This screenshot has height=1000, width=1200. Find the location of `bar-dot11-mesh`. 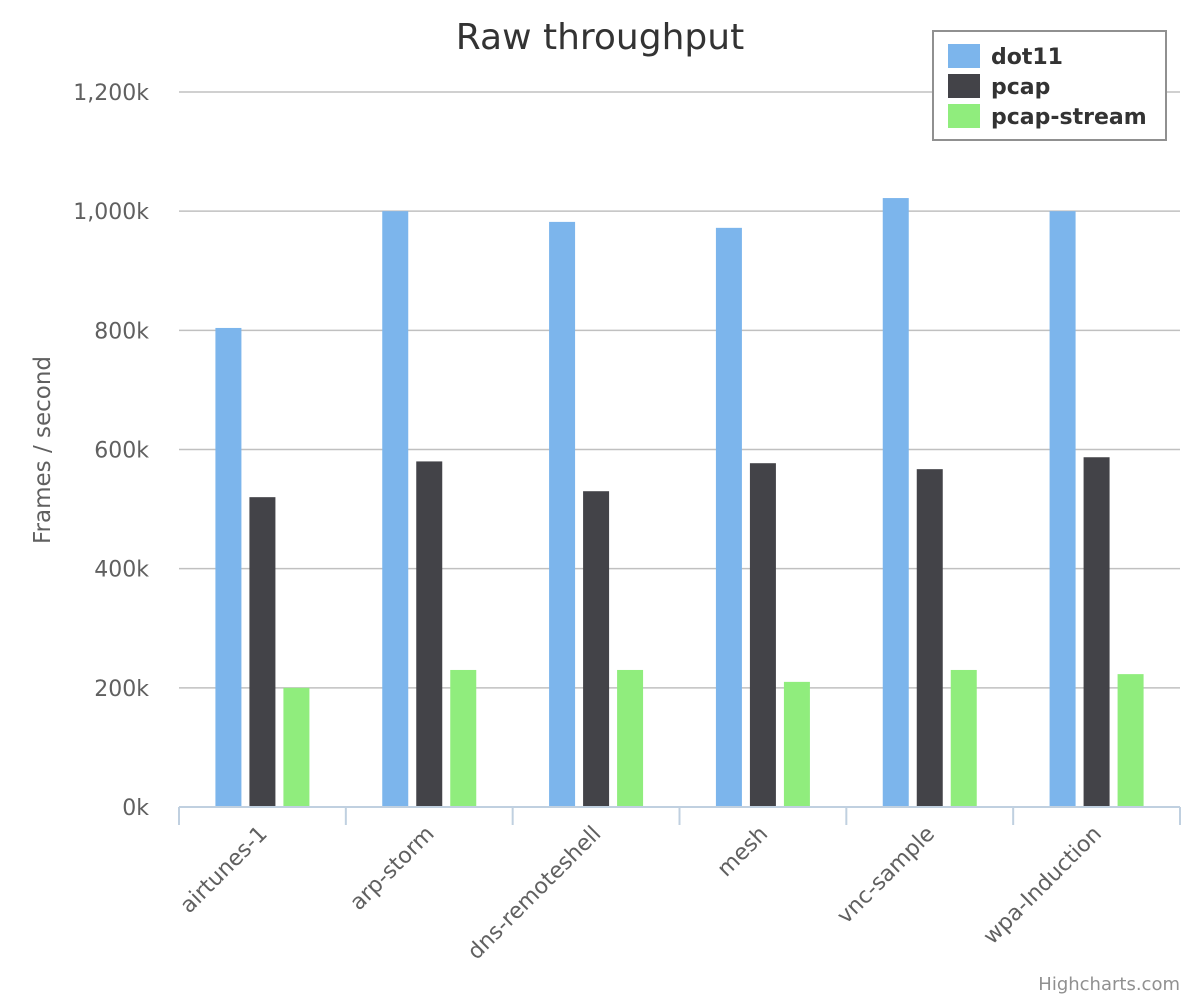

bar-dot11-mesh is located at coordinates (728, 517).